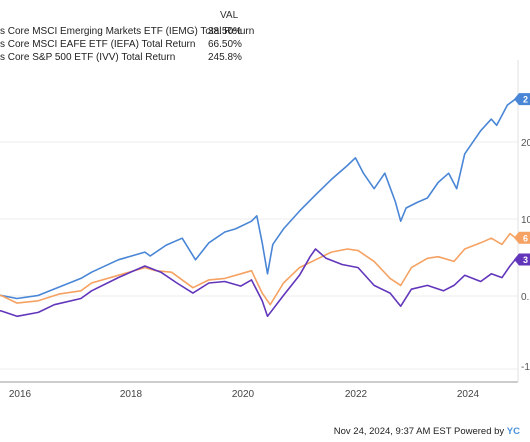  I want to click on x-tick-label: 2018, so click(131, 394).